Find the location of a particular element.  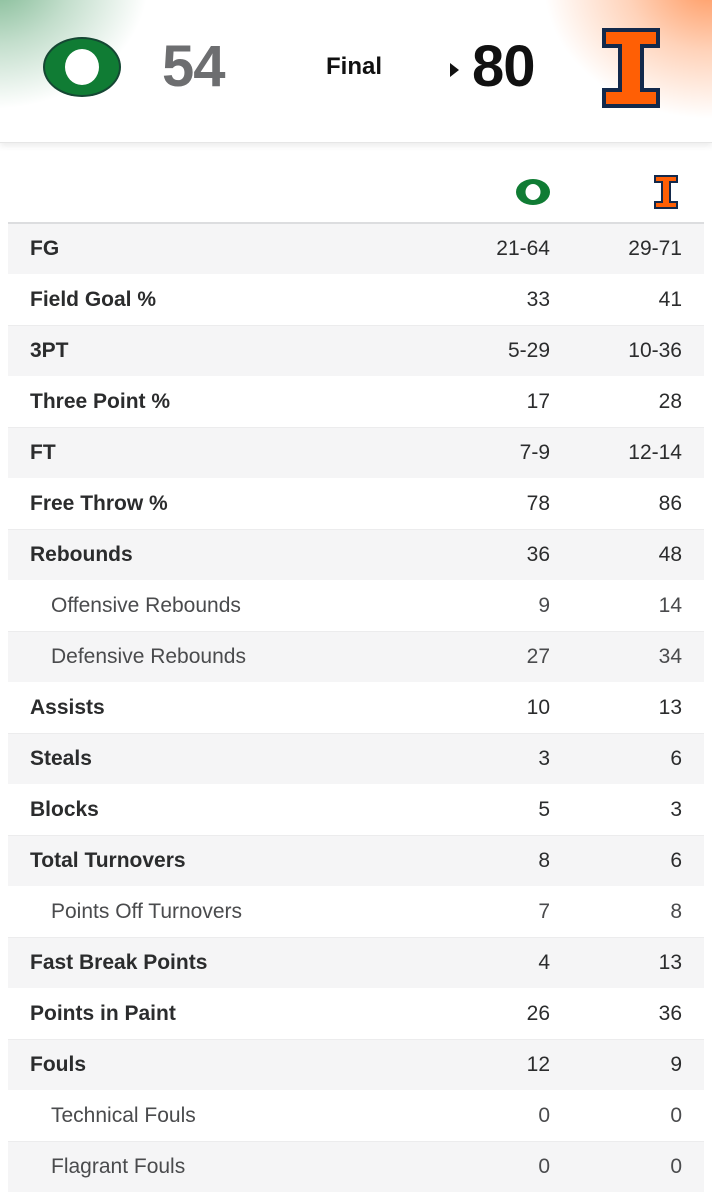

stat-row: Free Throw % 78 86 is located at coordinates (356, 504).